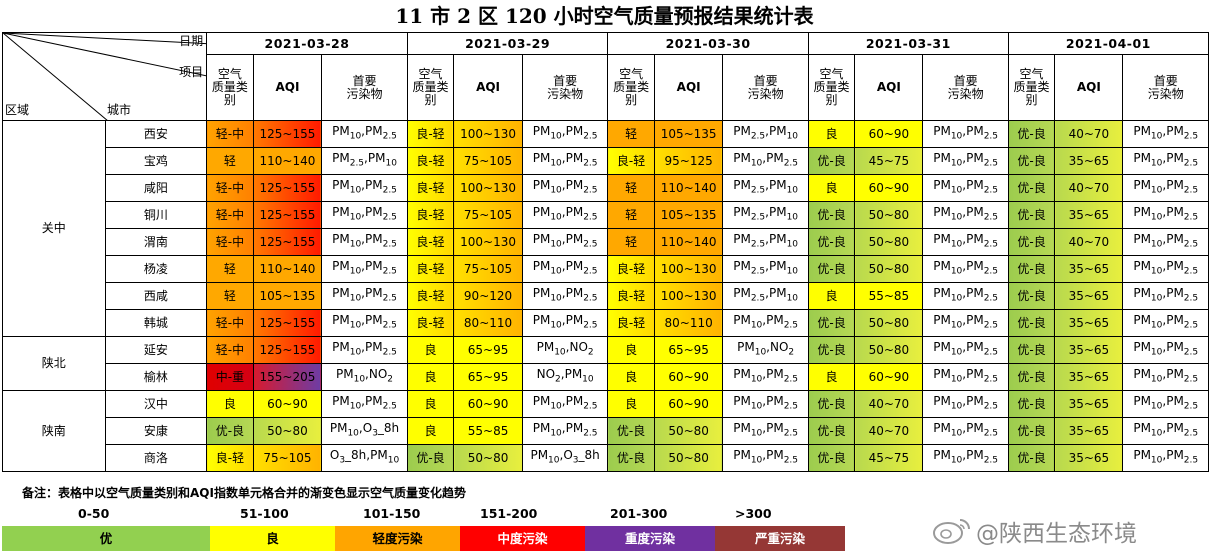 The width and height of the screenshot is (1209, 559). I want to click on date-header: 2021-03-31, so click(908, 43).